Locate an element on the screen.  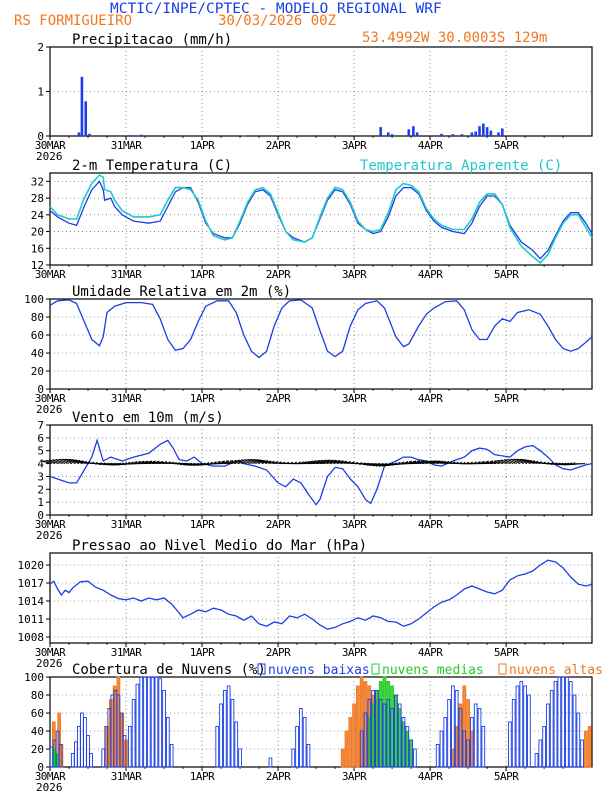
wind-ytick-label: 0 is located at coordinates (40, 515).